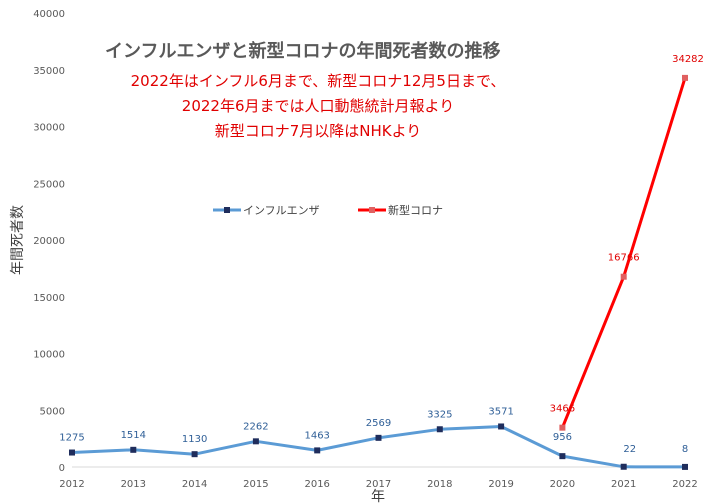 The width and height of the screenshot is (708, 503). What do you see at coordinates (281, 210) in the screenshot?
I see `legend-influenza-label: インフルエンザ` at bounding box center [281, 210].